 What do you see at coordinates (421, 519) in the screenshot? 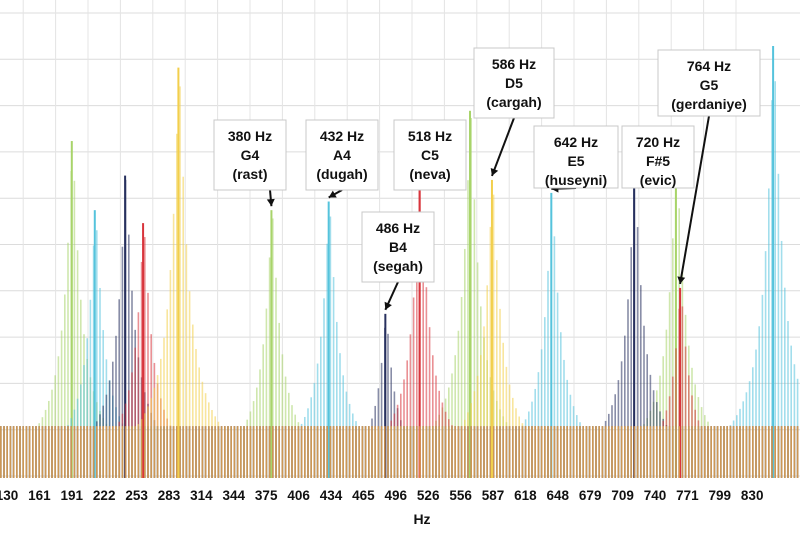
I see `x-axis-title: Hz` at bounding box center [421, 519].